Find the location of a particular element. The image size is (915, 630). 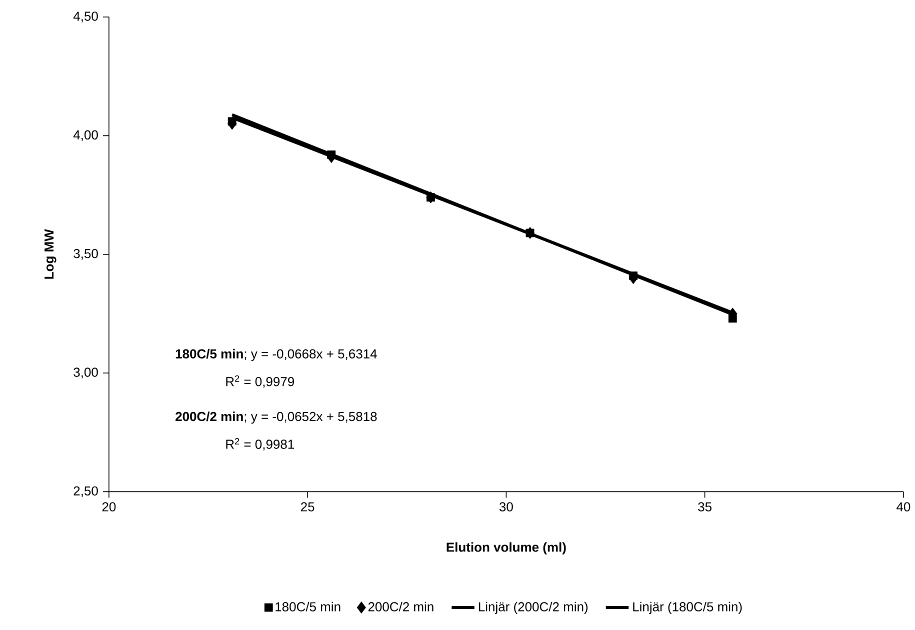

y-tick-label: 4,50 is located at coordinates (85, 17).